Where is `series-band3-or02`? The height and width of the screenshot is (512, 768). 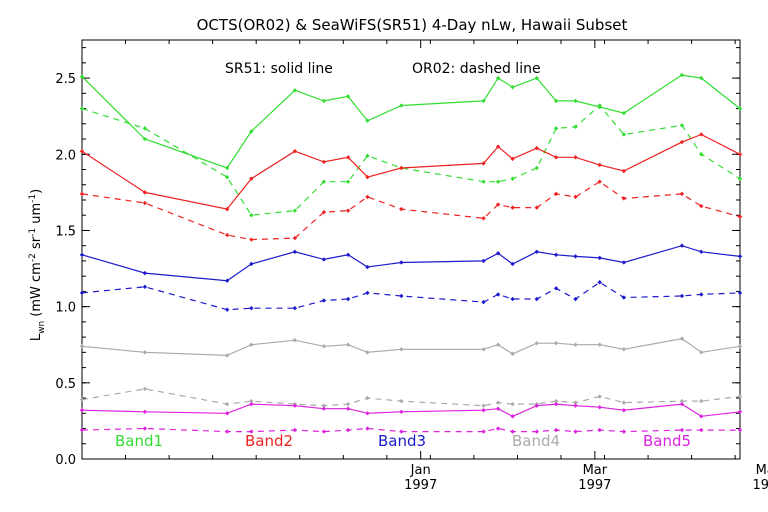 series-band3-or02 is located at coordinates (411, 296).